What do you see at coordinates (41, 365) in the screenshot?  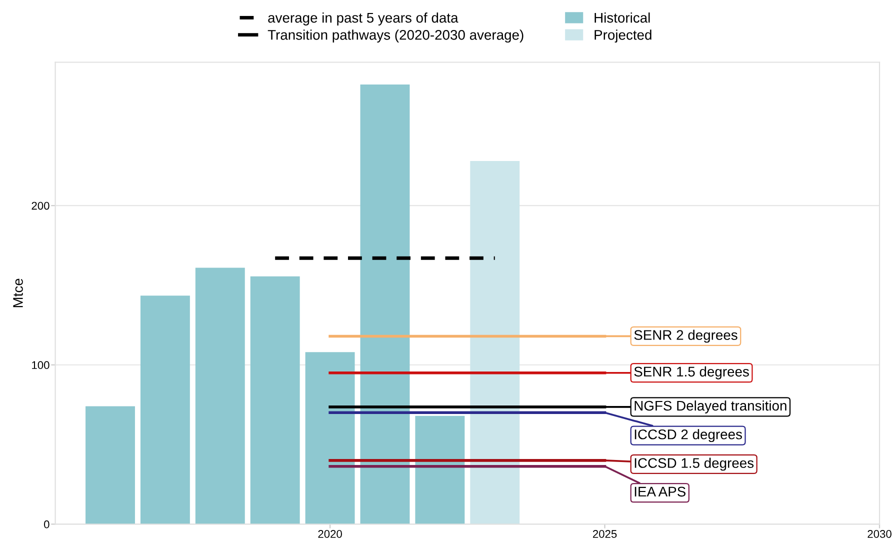 I see `y-tick-label: 100` at bounding box center [41, 365].